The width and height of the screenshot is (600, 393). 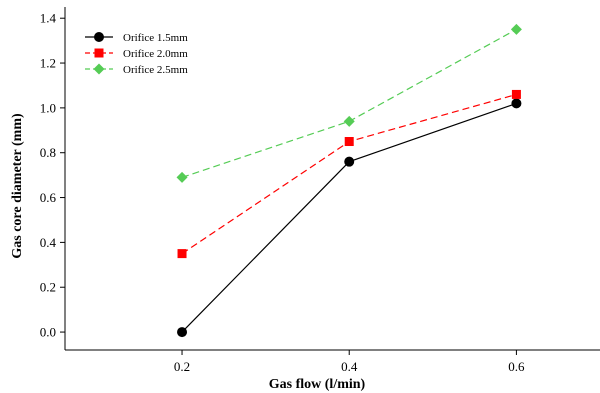 What do you see at coordinates (516, 366) in the screenshot?
I see `x-tick-label: 0.6` at bounding box center [516, 366].